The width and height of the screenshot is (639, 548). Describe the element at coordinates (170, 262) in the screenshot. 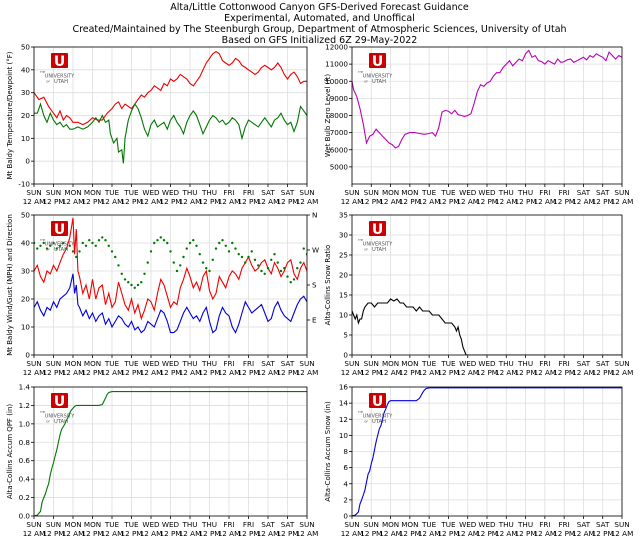

I see `series-direction` at that location.